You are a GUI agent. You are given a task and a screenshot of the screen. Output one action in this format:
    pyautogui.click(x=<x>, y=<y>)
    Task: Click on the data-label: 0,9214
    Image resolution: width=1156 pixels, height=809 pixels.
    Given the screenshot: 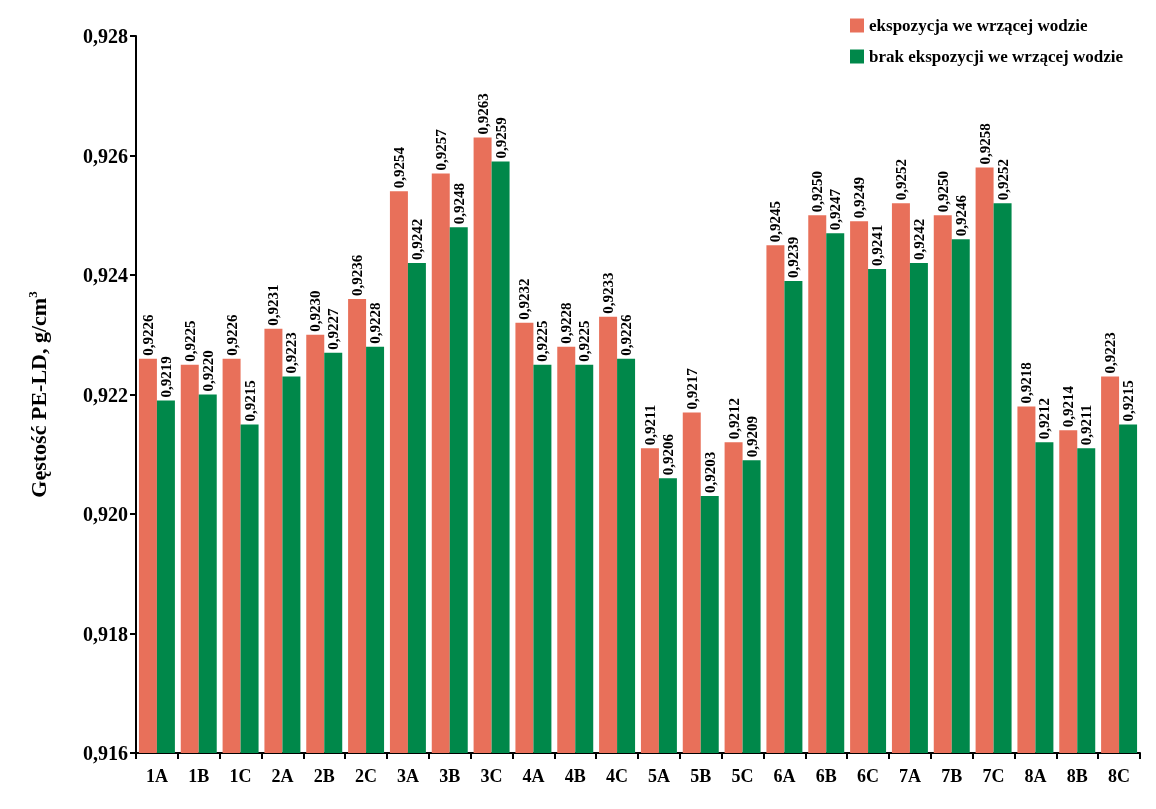 What is the action you would take?
    pyautogui.click(x=1068, y=406)
    